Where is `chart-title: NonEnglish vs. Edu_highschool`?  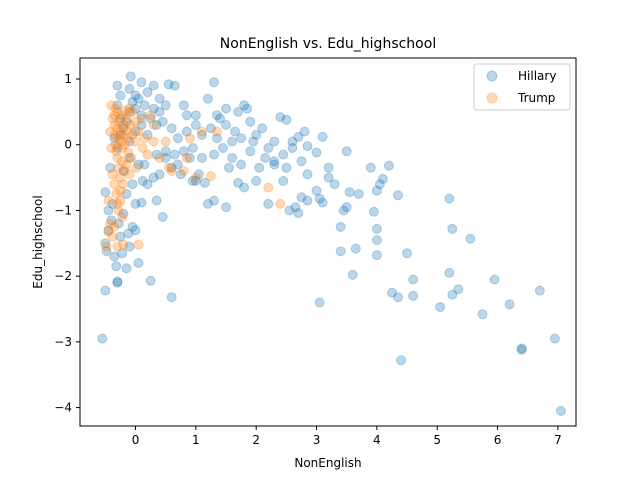
chart-title: NonEnglish vs. Edu_highschool is located at coordinates (328, 44).